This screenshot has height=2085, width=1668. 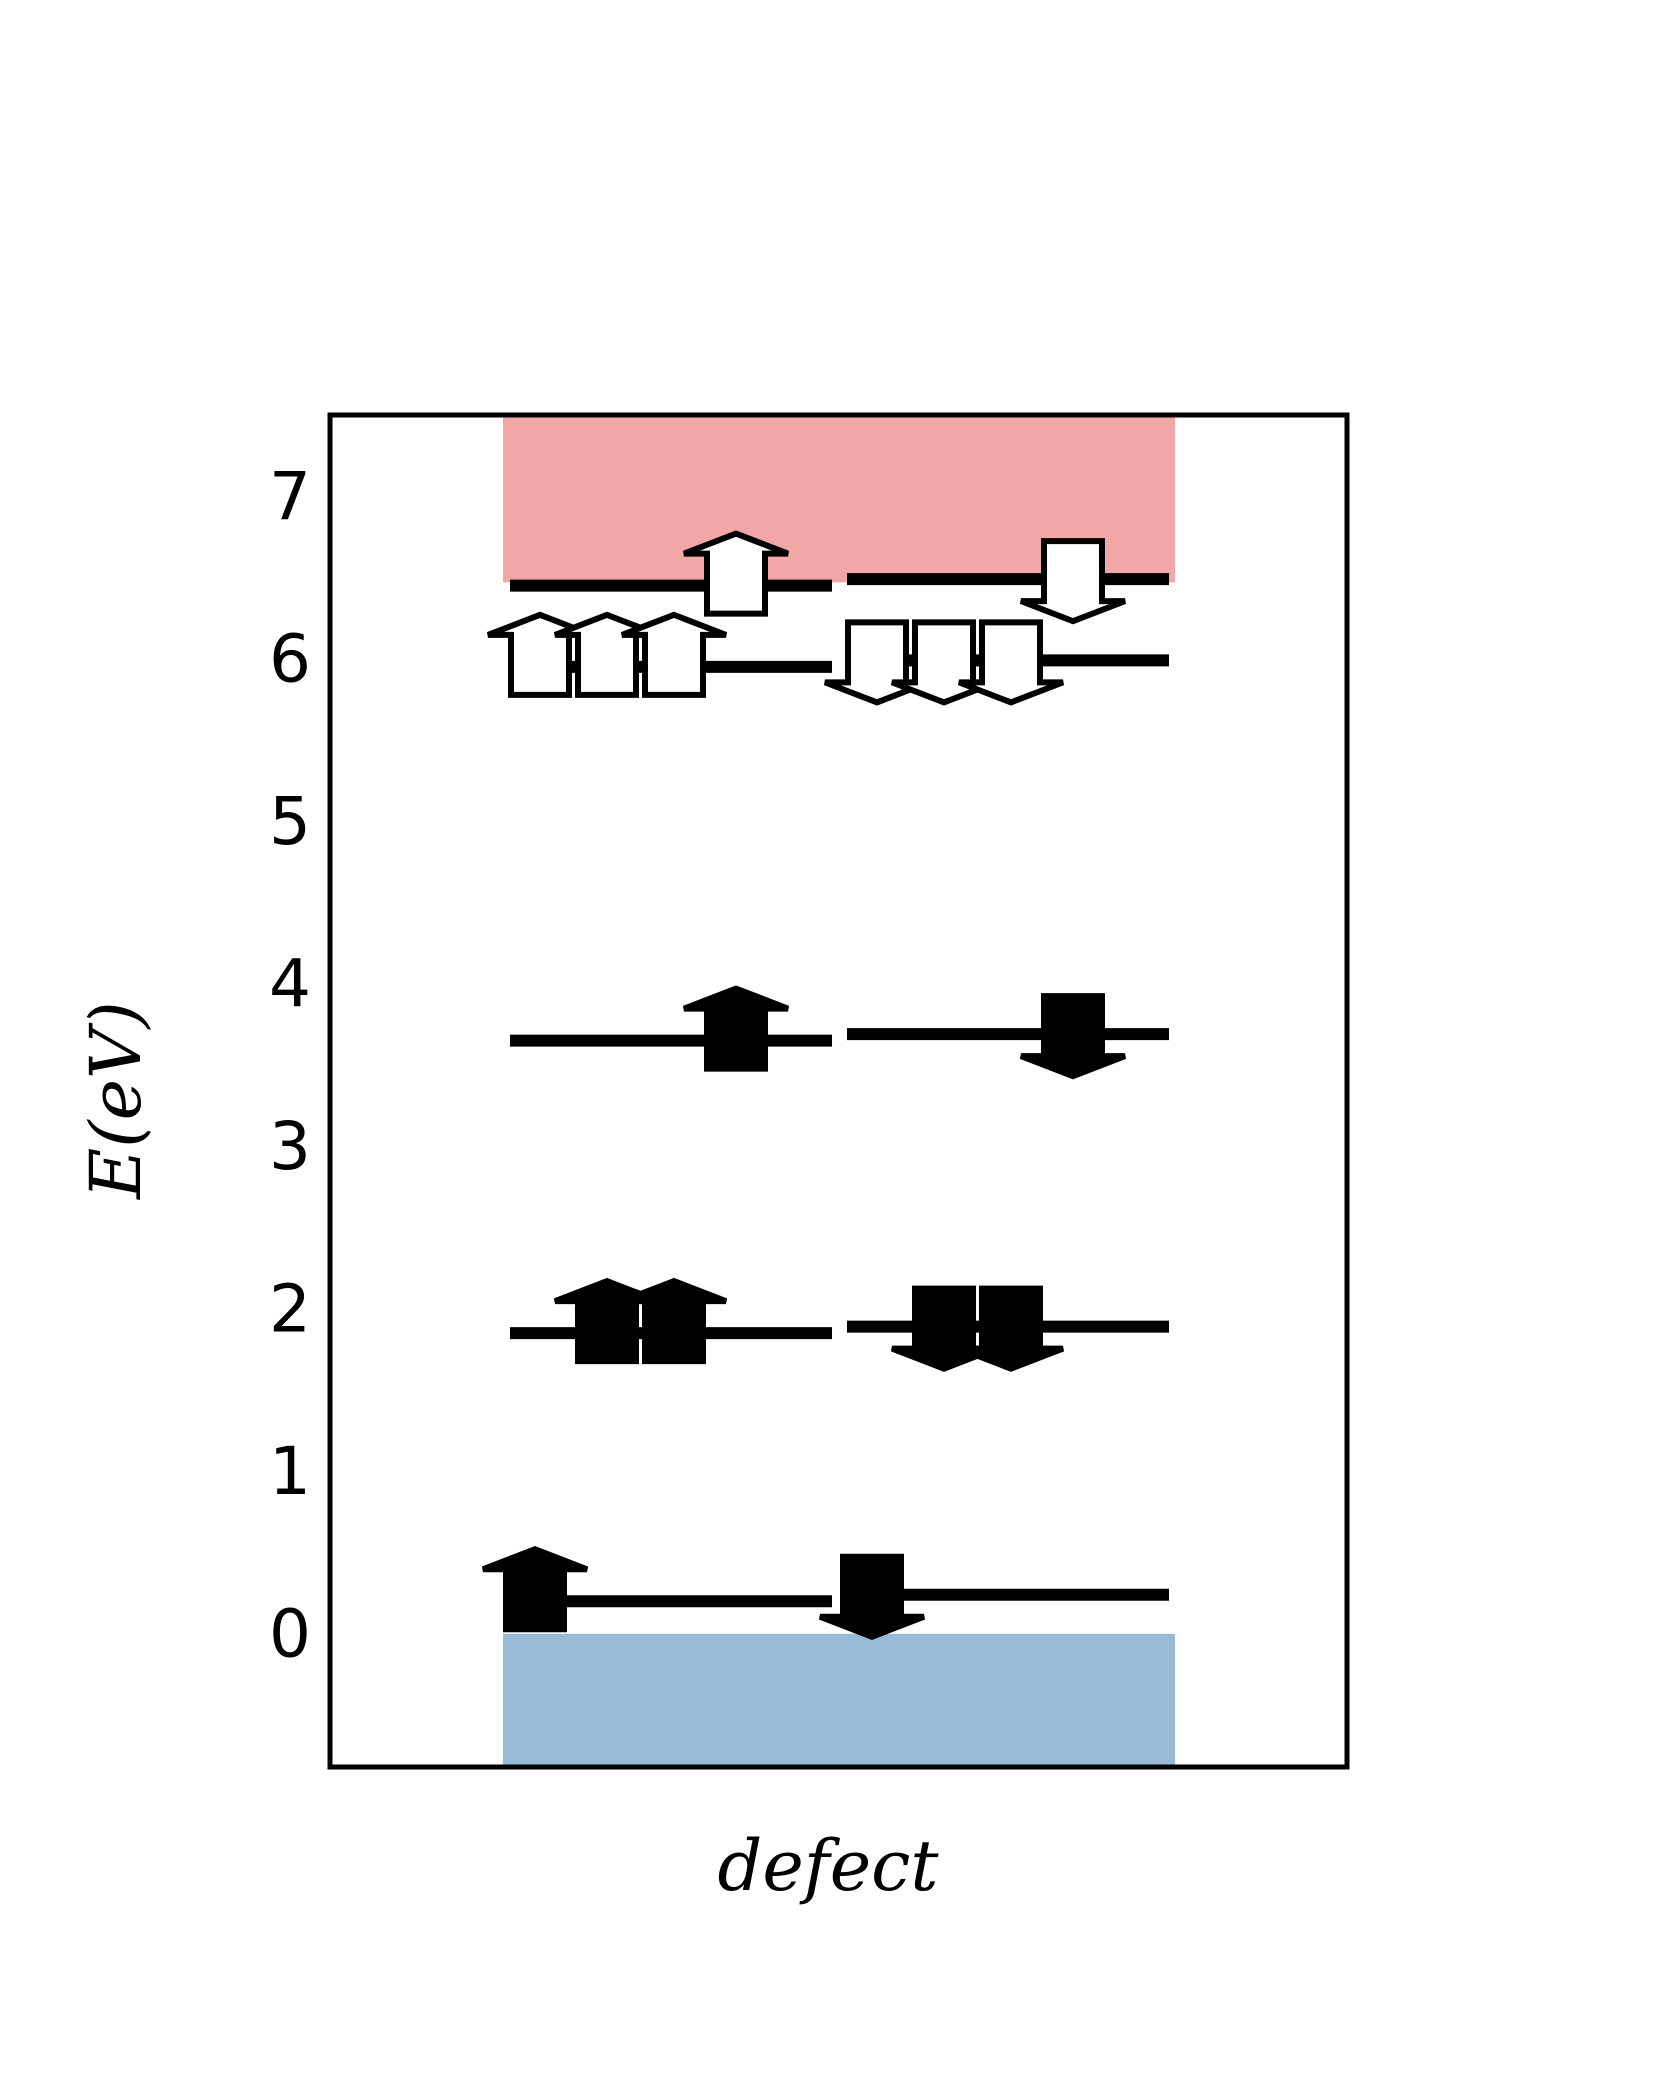 What do you see at coordinates (839, 1700) in the screenshot?
I see `valence-band-rect` at bounding box center [839, 1700].